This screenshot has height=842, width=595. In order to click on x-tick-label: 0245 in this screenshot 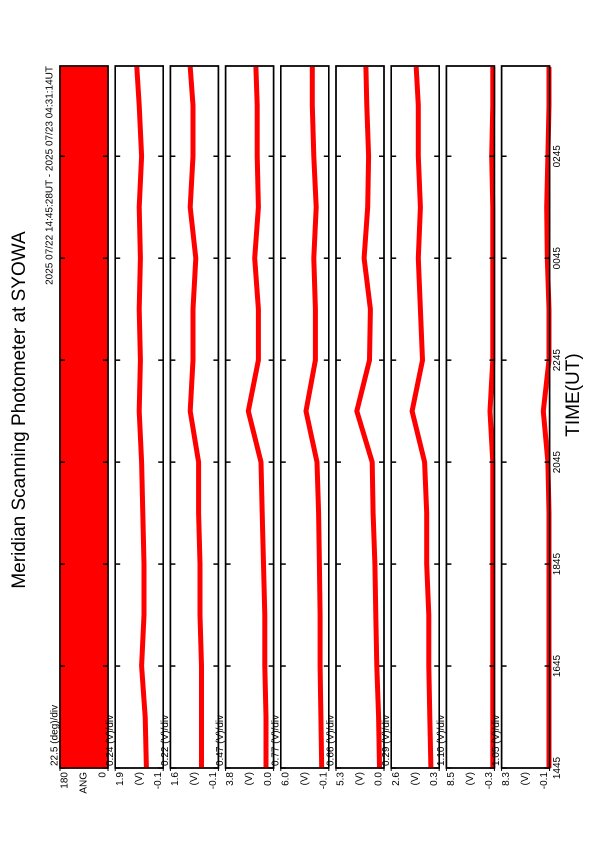, I will do `click(557, 156)`.